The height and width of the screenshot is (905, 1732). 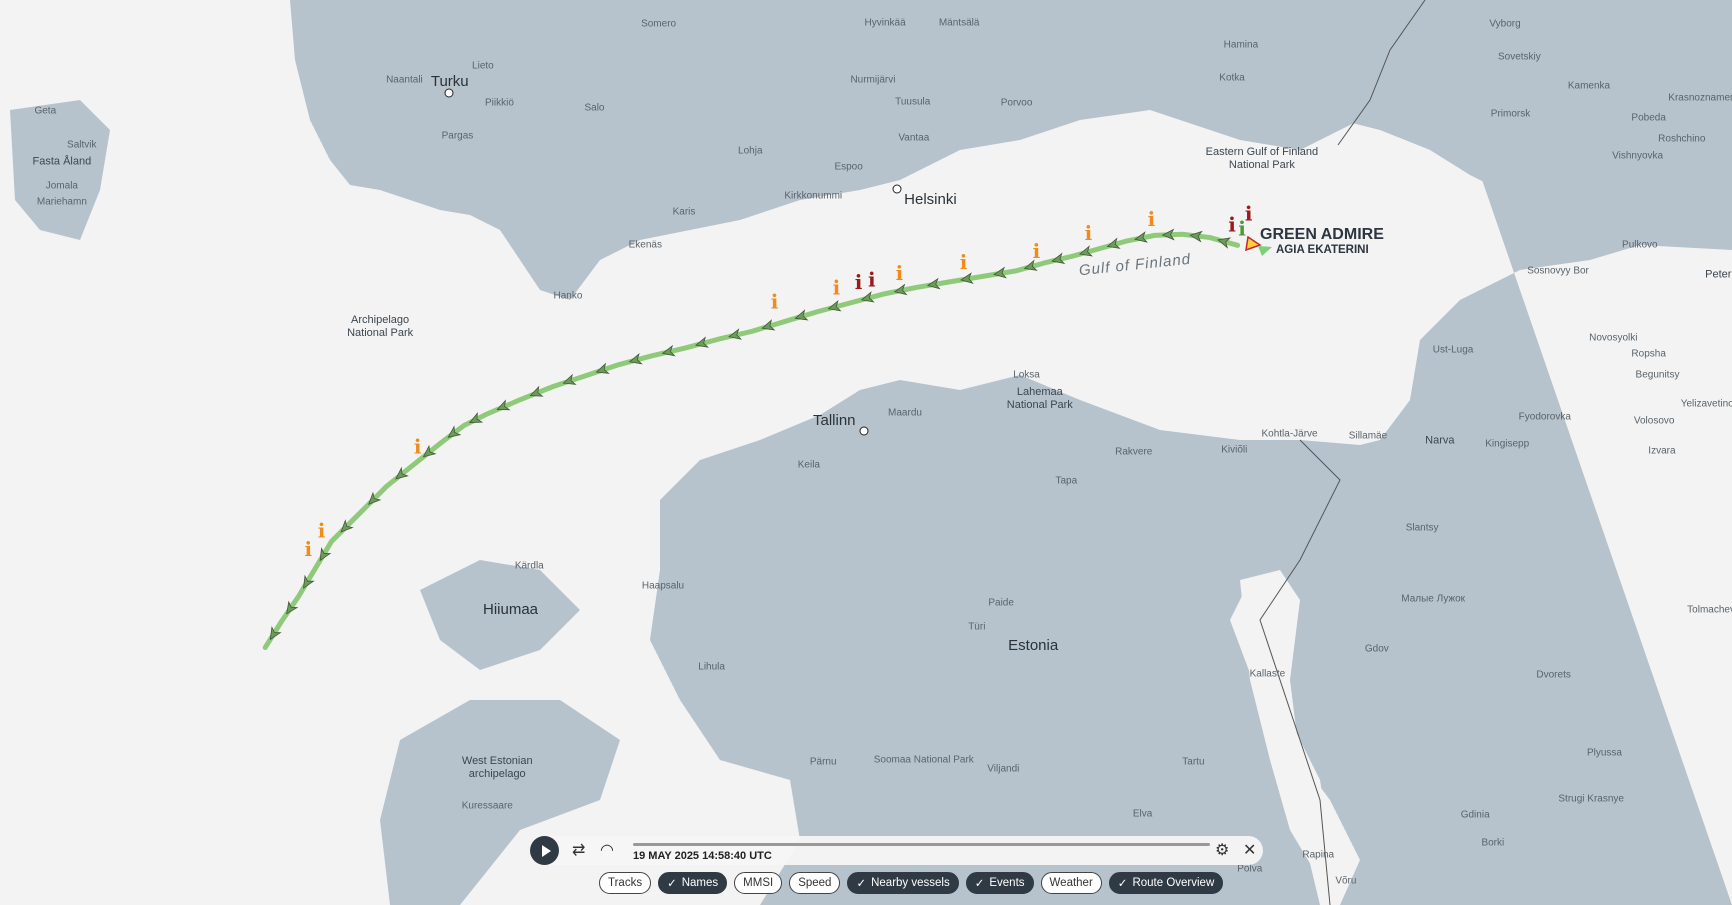 What do you see at coordinates (977, 627) in the screenshot?
I see `place-label: Türi` at bounding box center [977, 627].